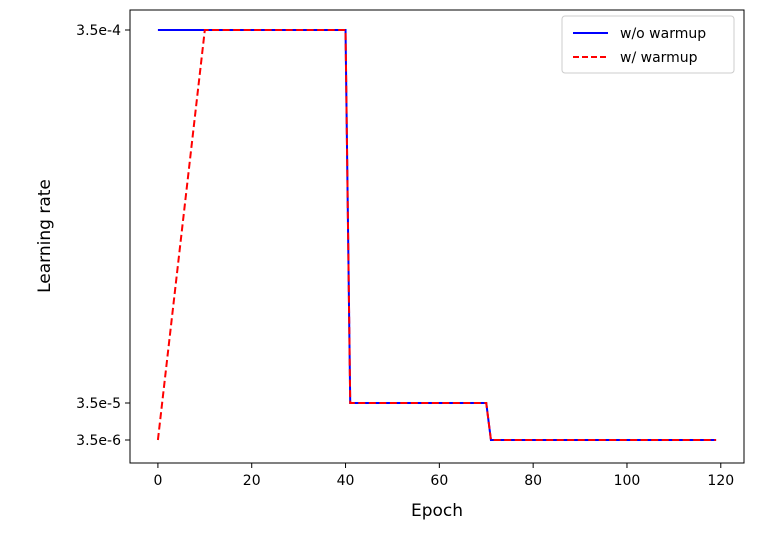 The image size is (769, 538). I want to click on x-tick-label: 0, so click(157, 481).